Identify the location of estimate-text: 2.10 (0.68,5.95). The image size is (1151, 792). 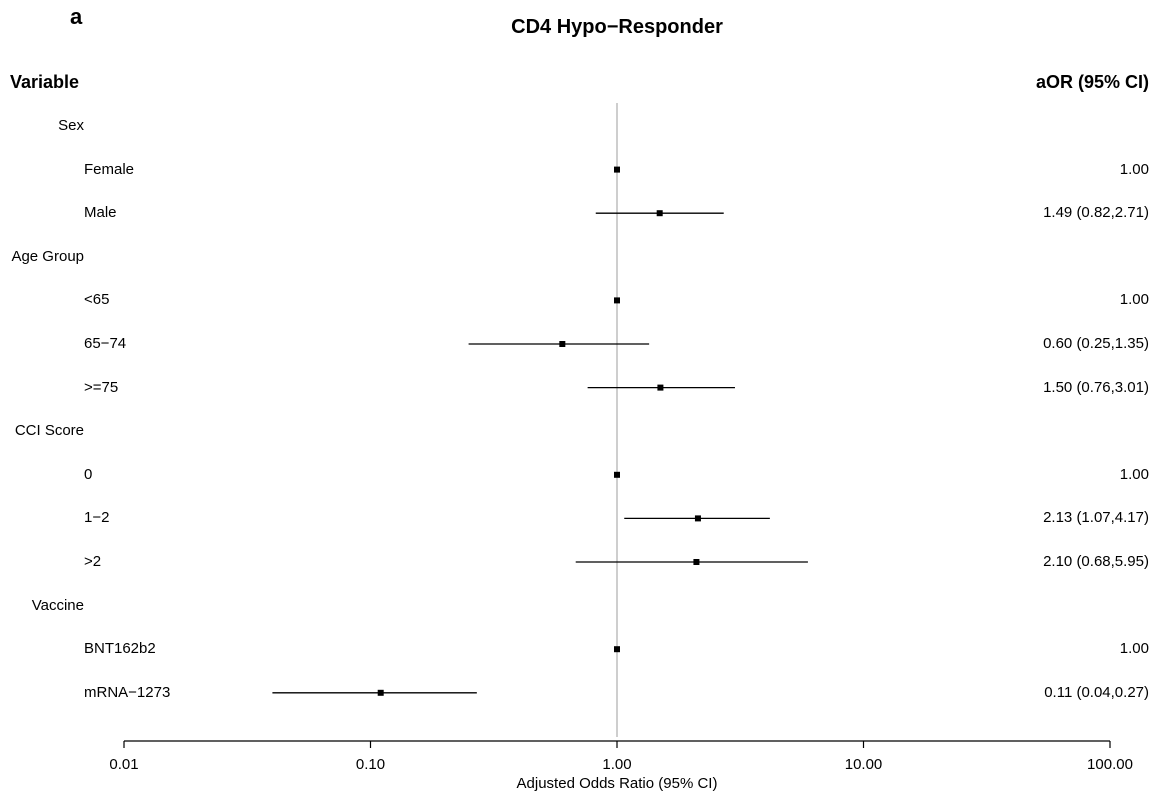
(1096, 561).